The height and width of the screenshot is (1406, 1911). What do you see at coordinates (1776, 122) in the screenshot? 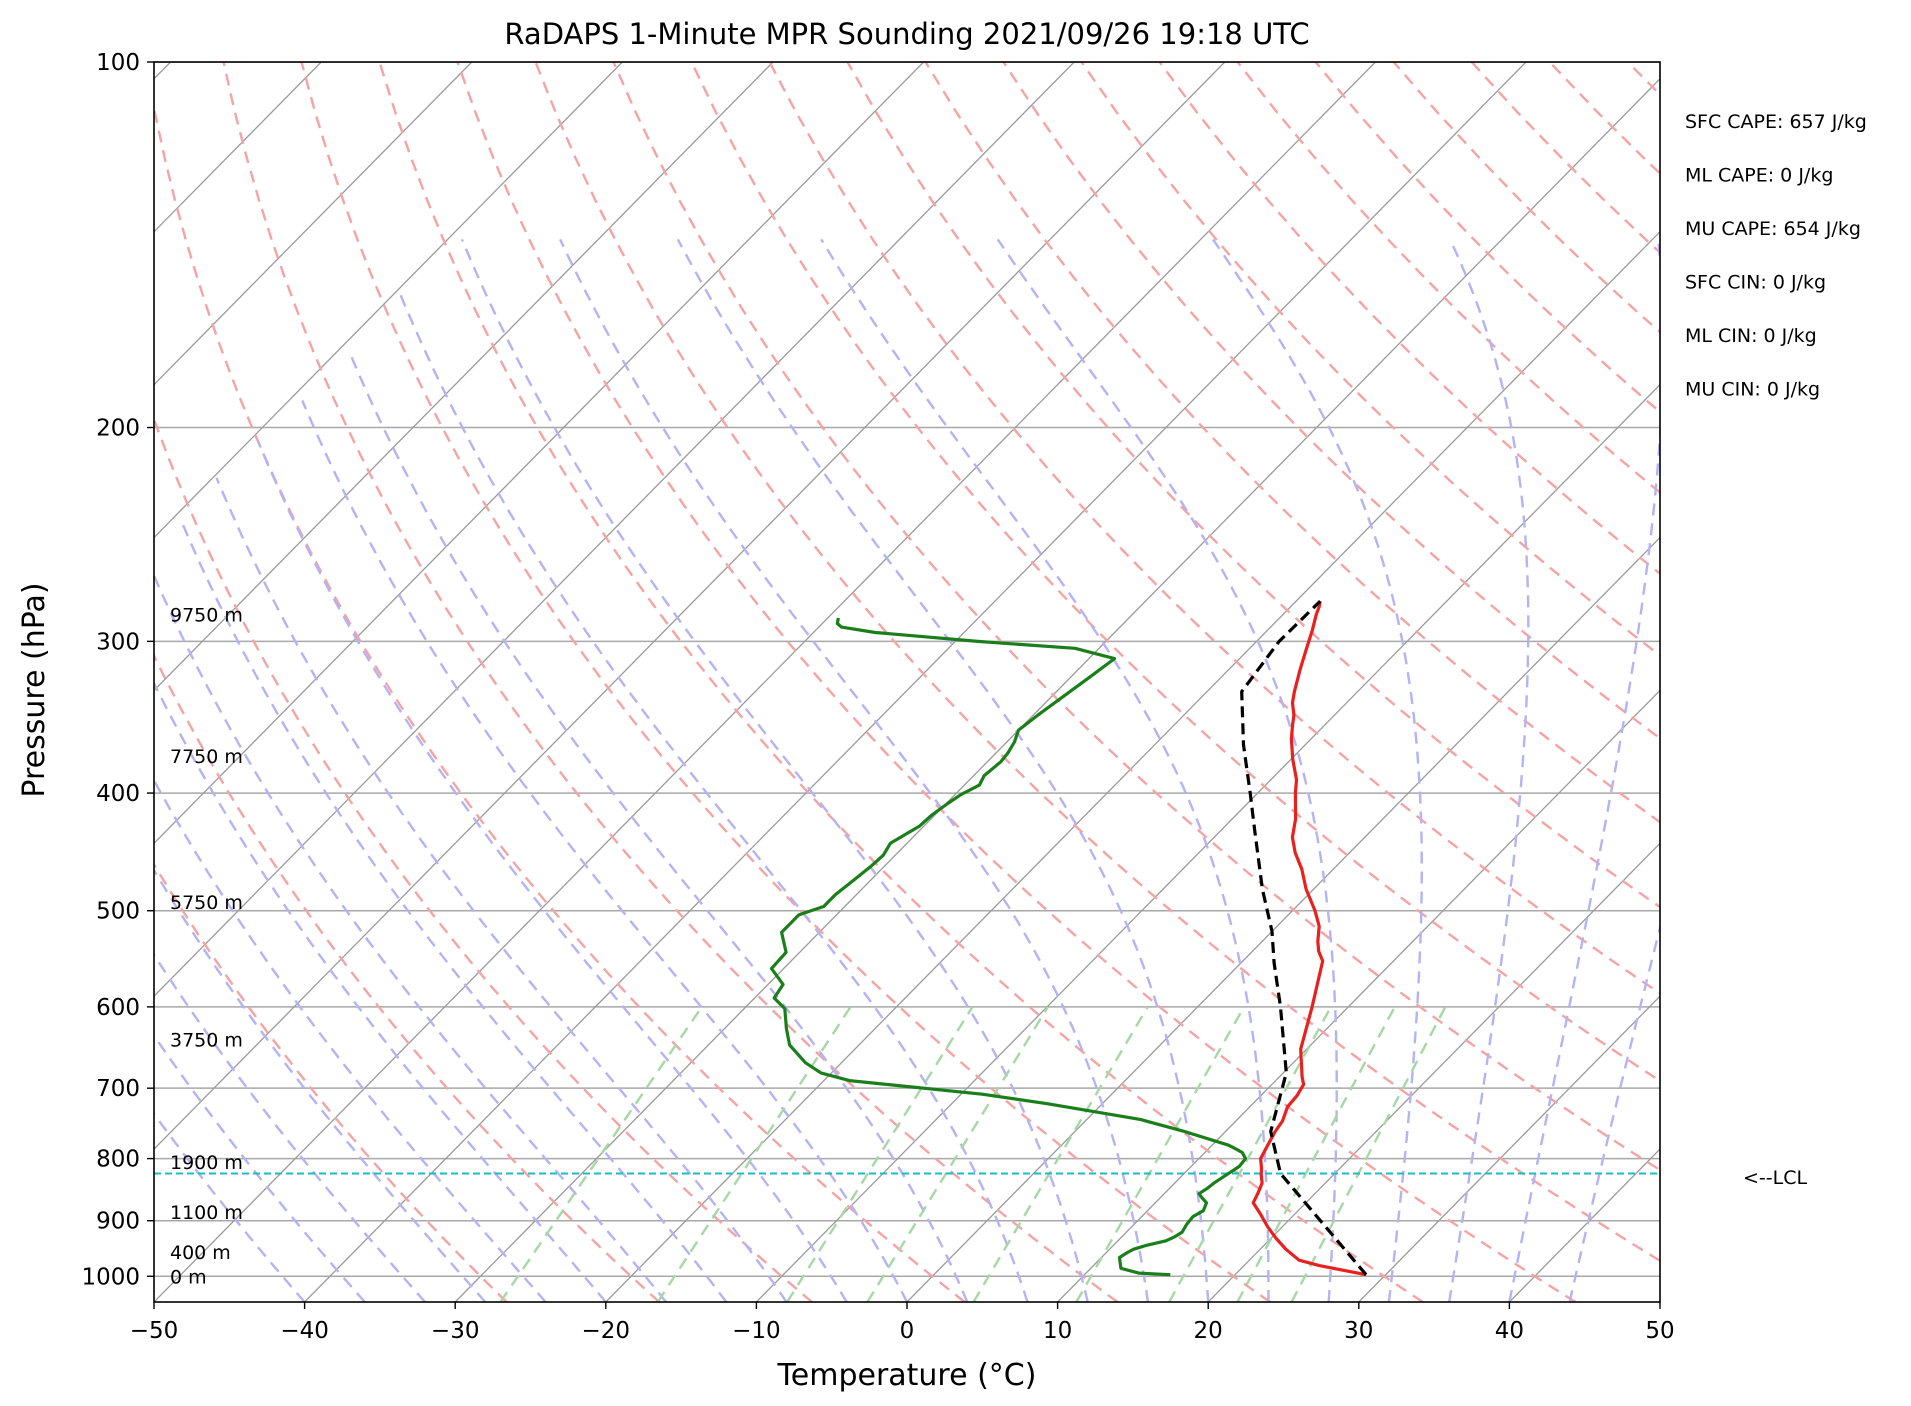
I see `index-label: SFC CAPE: 657 J/kg` at bounding box center [1776, 122].